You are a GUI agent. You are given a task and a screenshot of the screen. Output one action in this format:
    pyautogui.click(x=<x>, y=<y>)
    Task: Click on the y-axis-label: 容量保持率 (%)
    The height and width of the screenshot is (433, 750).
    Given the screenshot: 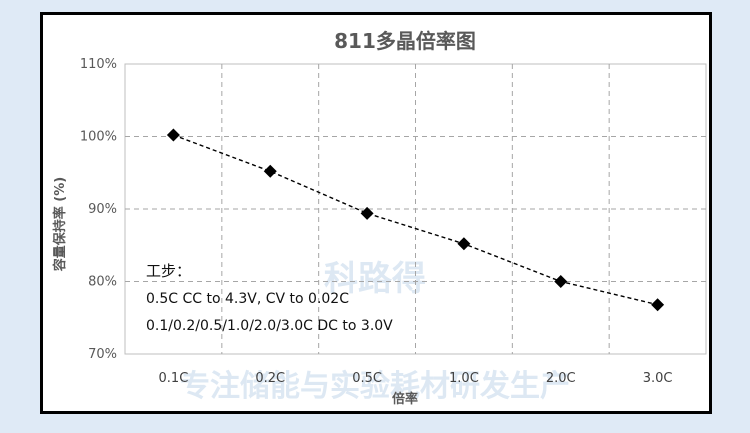 What is the action you would take?
    pyautogui.click(x=60, y=224)
    